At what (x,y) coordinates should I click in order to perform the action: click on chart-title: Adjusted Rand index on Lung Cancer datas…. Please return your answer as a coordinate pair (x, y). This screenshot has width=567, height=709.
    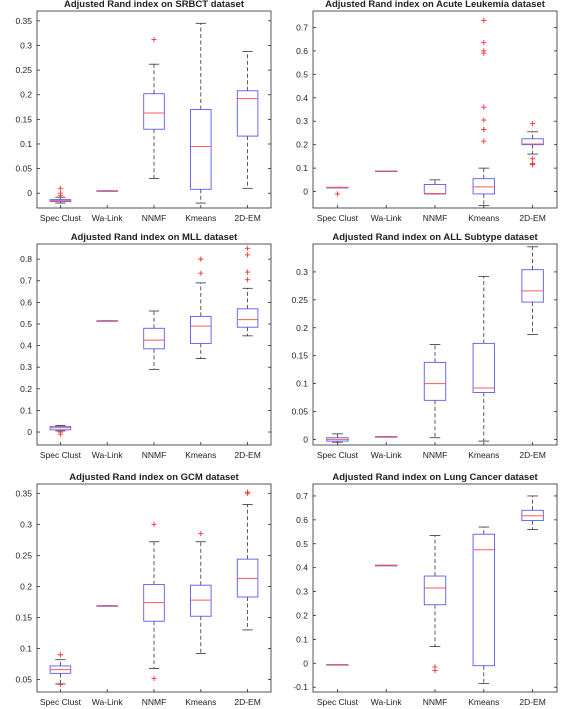
    Looking at the image, I should click on (435, 477).